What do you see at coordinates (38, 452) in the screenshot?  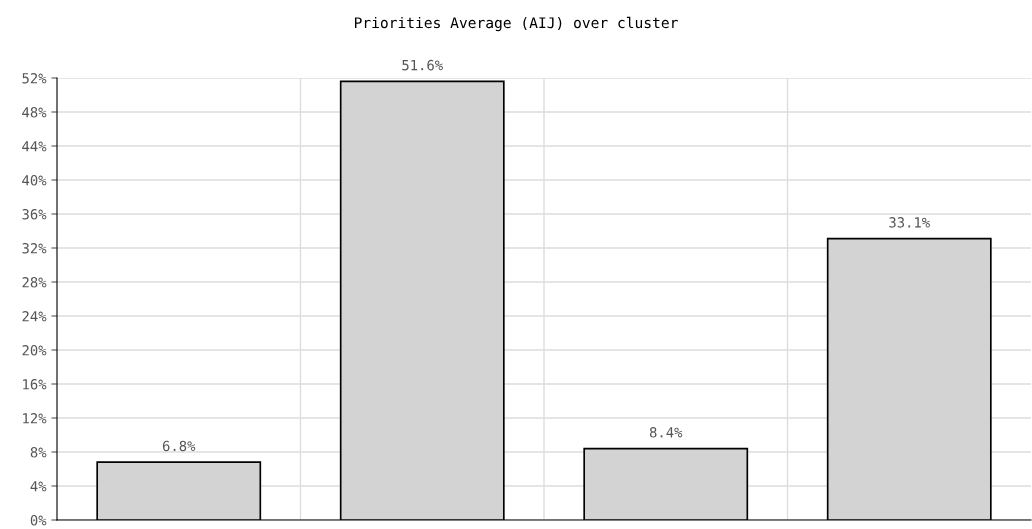 I see `y-tick-label: 8%` at bounding box center [38, 452].